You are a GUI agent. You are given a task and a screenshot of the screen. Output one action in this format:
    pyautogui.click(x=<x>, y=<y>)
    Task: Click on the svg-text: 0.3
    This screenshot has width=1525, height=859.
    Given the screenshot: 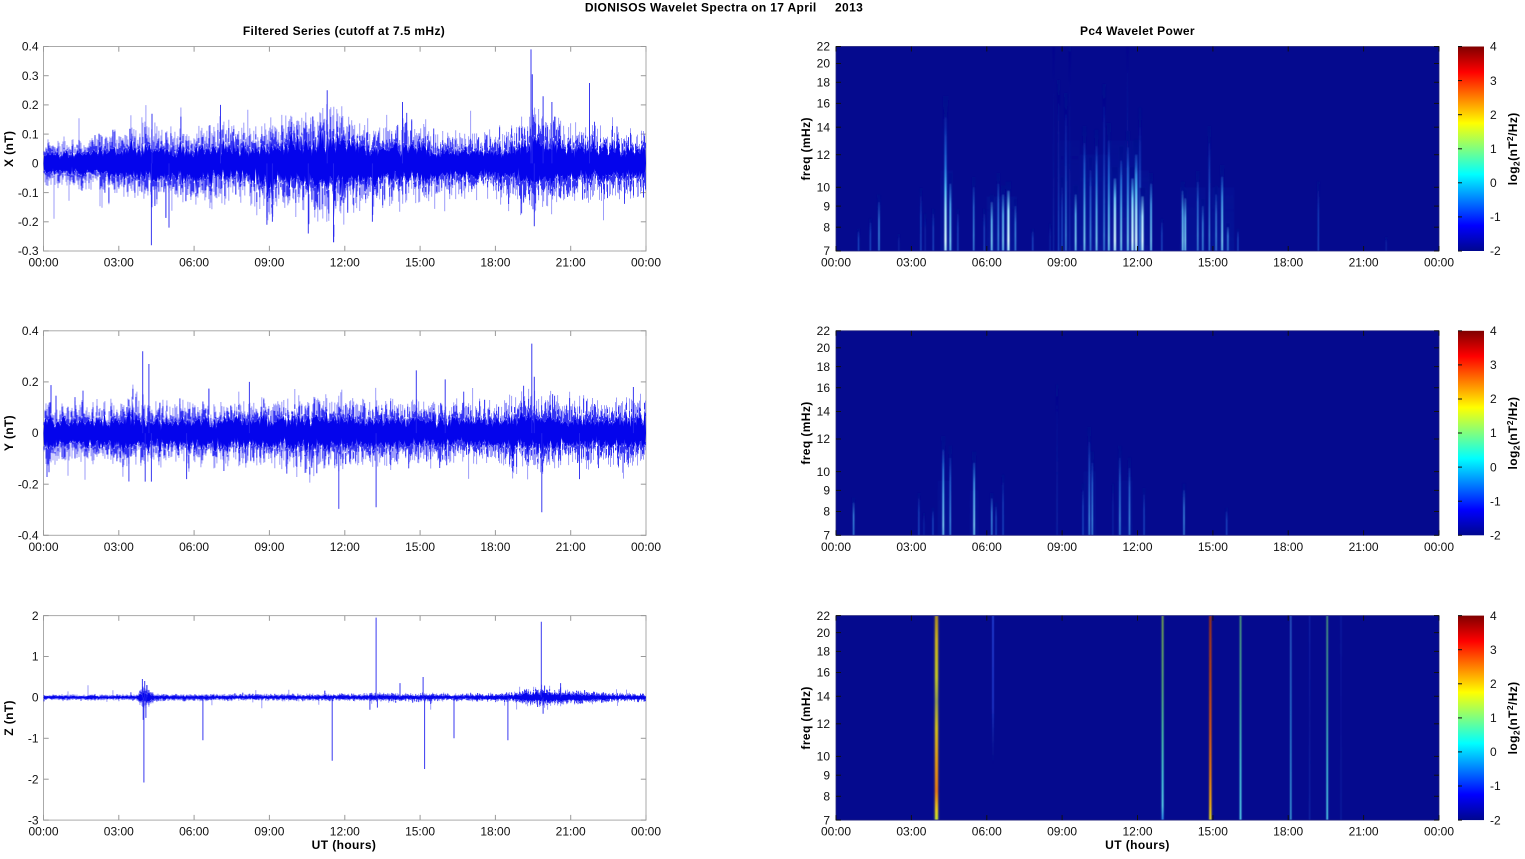 What is the action you would take?
    pyautogui.click(x=30, y=76)
    